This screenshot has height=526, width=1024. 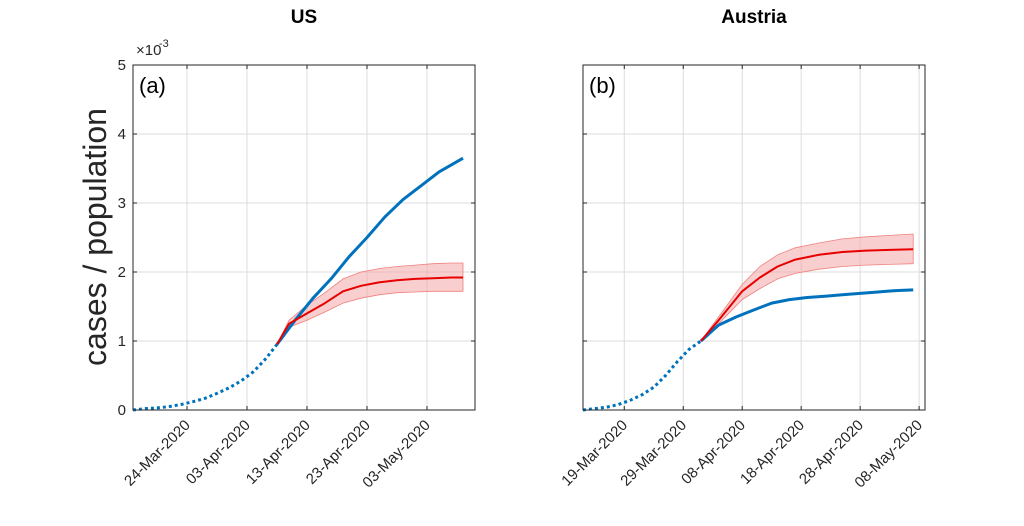 I want to click on panel-label: (a), so click(x=152, y=85).